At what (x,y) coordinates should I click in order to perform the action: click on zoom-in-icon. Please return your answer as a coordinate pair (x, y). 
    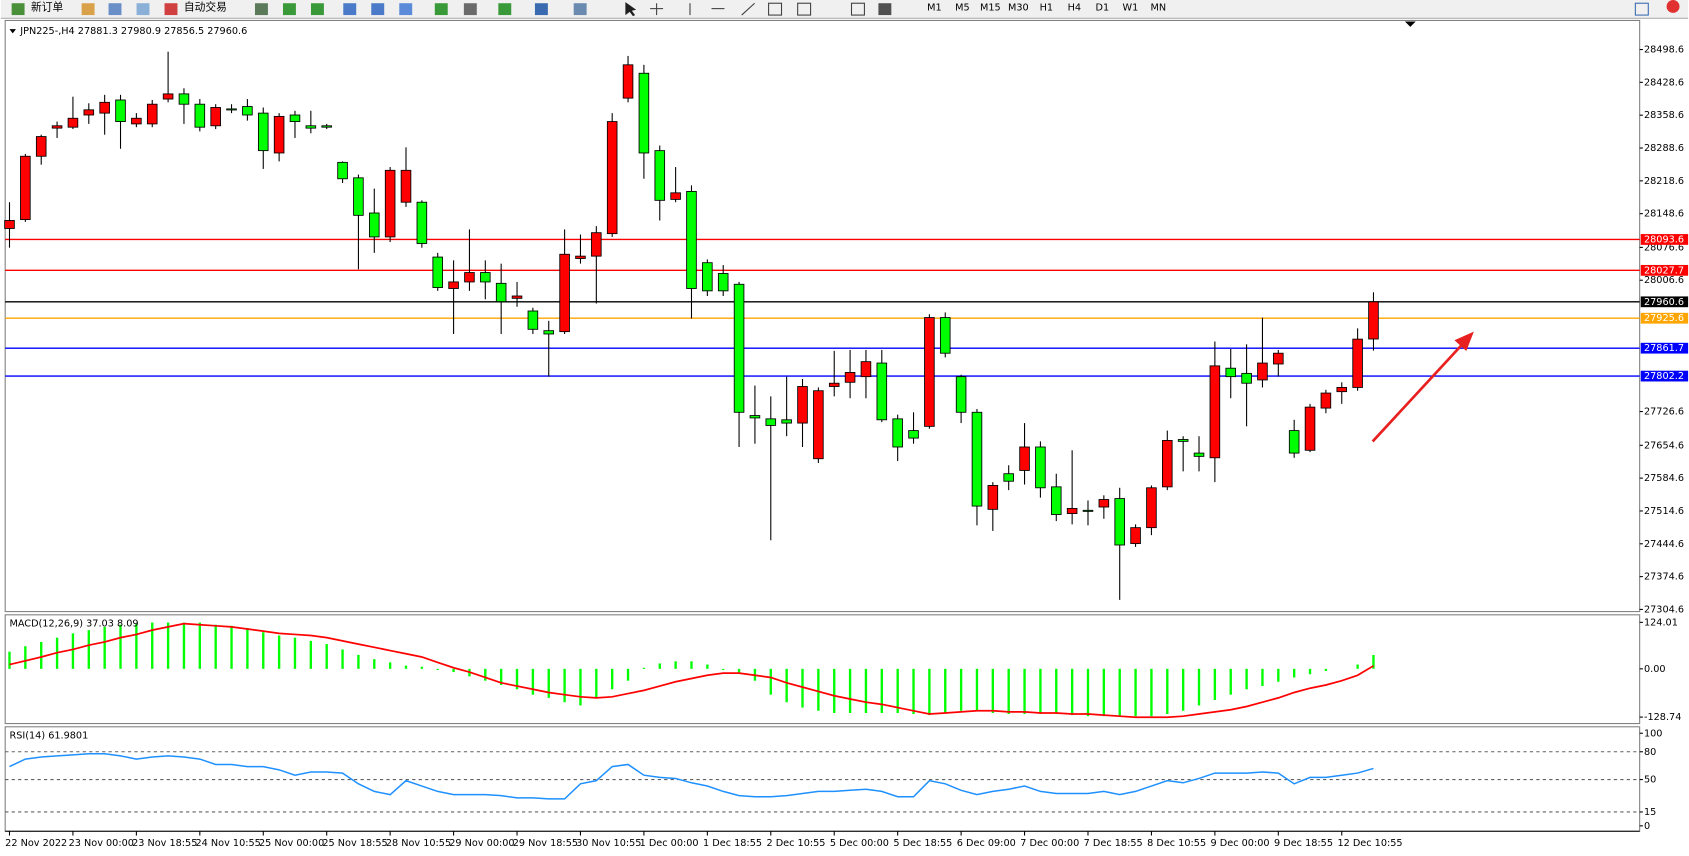
    Looking at the image, I should click on (350, 9).